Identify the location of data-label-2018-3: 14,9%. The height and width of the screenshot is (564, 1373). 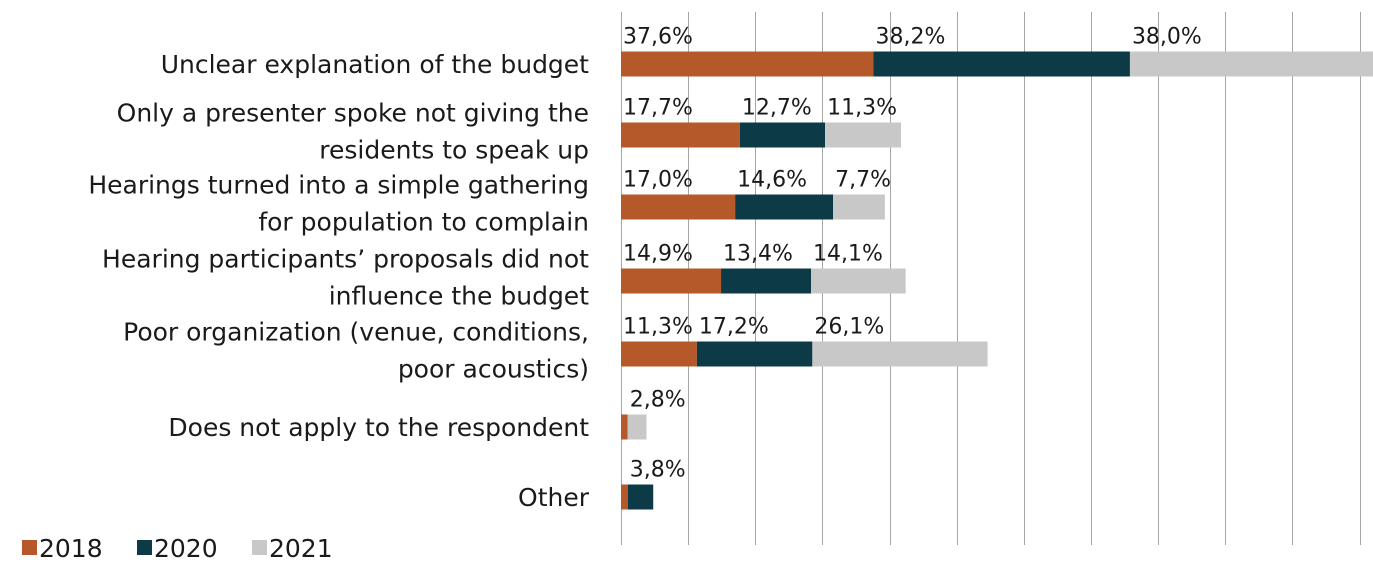
(658, 254).